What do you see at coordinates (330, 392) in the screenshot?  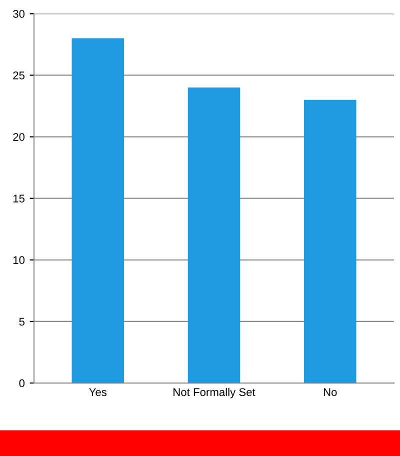 I see `x-tick-label: No` at bounding box center [330, 392].